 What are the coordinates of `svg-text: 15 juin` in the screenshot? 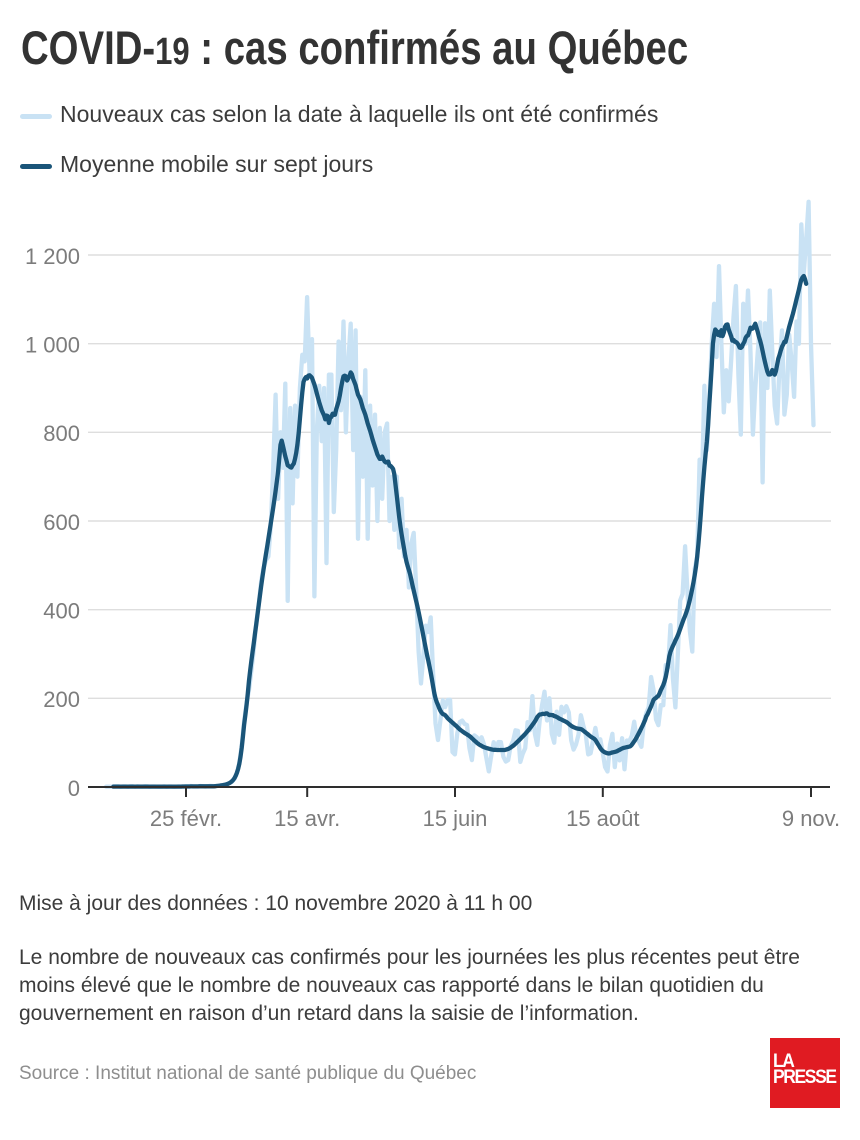 It's located at (455, 818).